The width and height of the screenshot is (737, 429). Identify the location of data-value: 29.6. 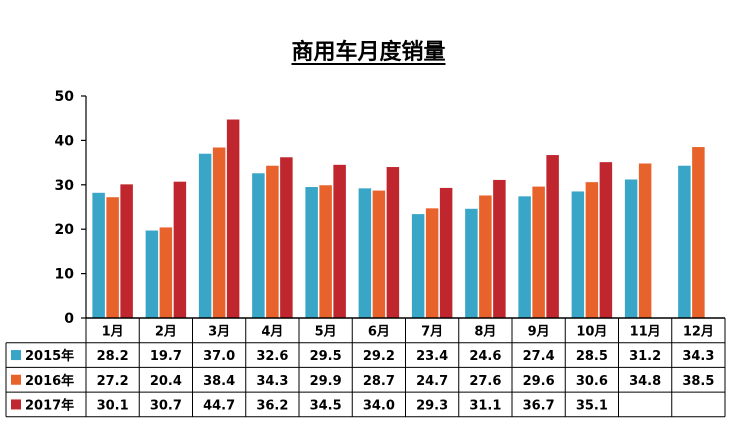
(539, 381).